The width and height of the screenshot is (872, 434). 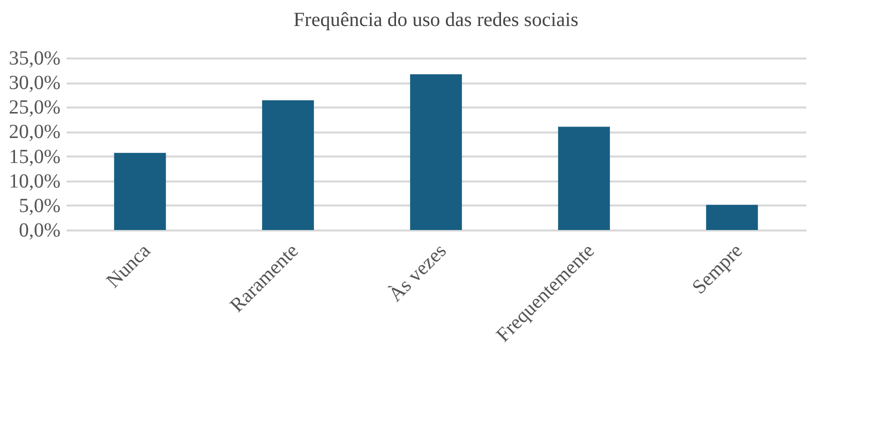 I want to click on y-tick-label: 5,0%, so click(x=39, y=205).